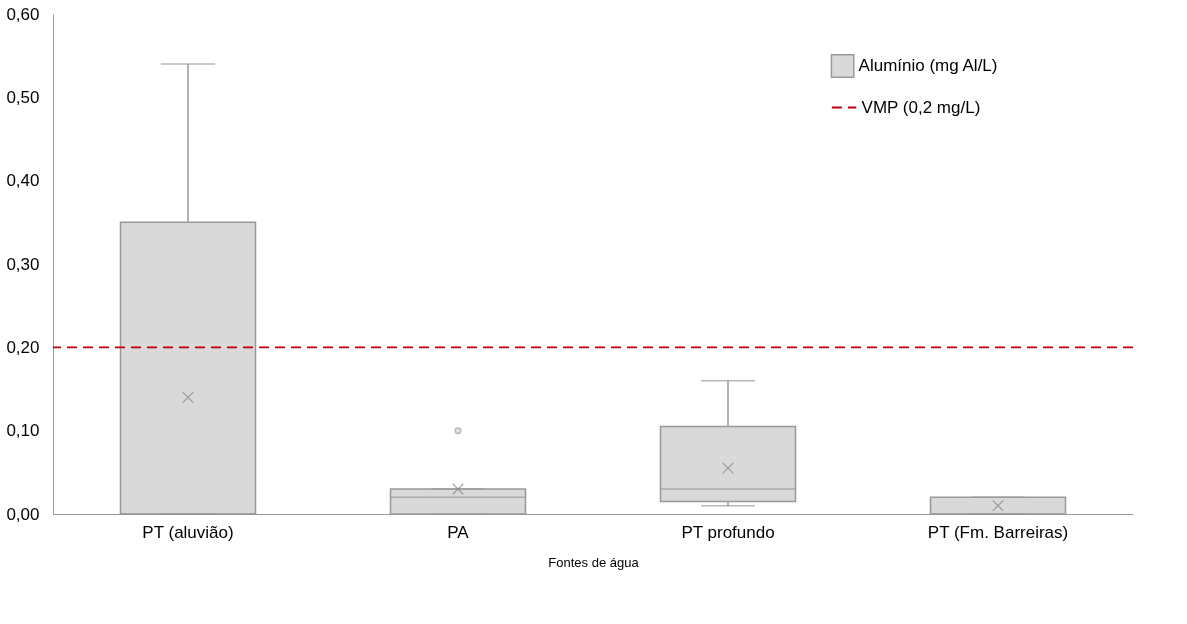 The height and width of the screenshot is (624, 1187). Describe the element at coordinates (23, 14) in the screenshot. I see `y-tick-label: 0,60` at that location.